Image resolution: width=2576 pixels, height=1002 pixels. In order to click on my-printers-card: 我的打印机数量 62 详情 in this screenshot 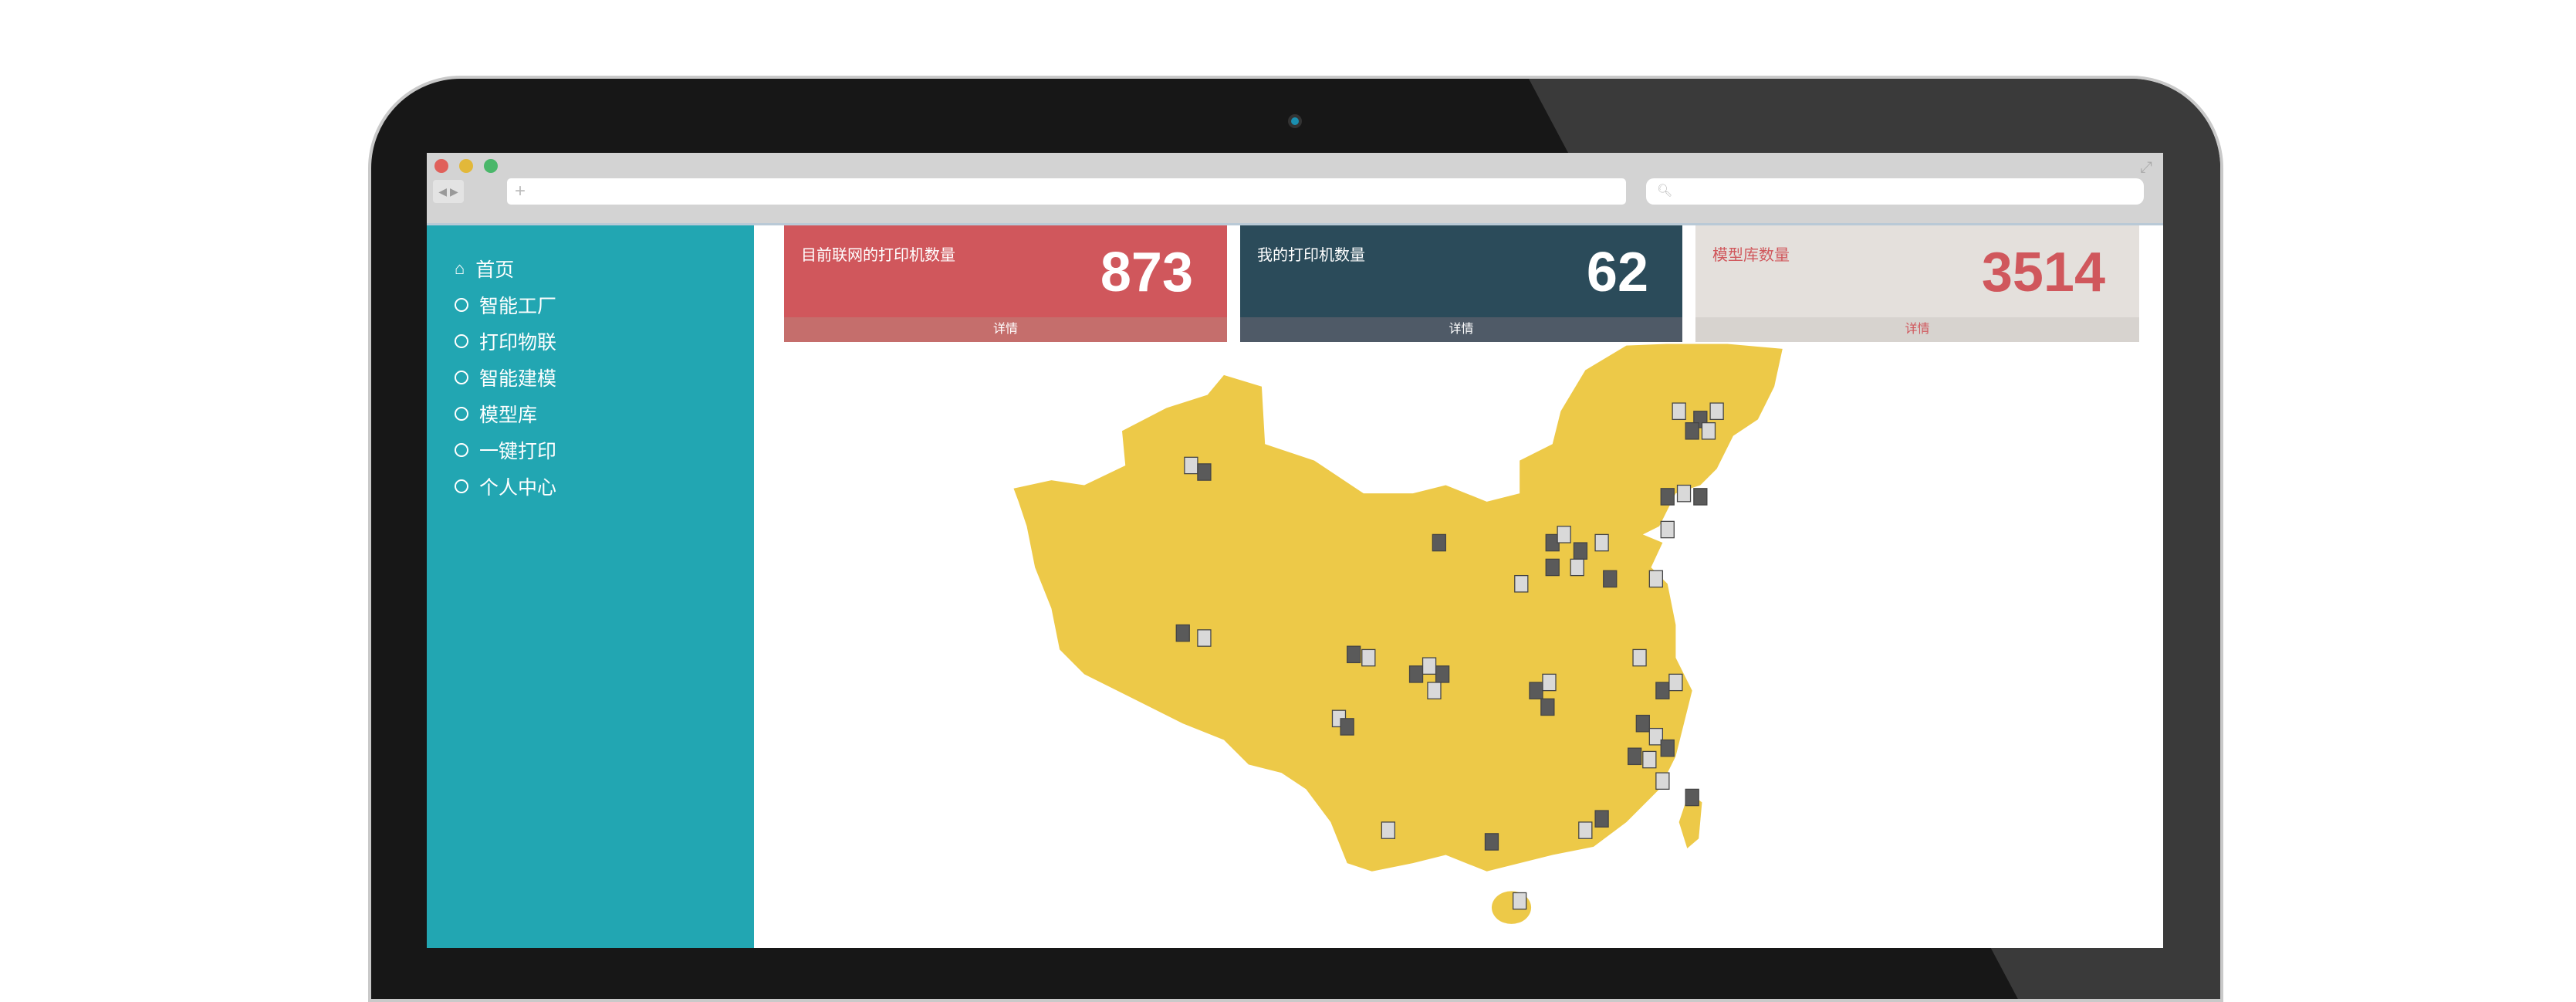, I will do `click(1461, 283)`.